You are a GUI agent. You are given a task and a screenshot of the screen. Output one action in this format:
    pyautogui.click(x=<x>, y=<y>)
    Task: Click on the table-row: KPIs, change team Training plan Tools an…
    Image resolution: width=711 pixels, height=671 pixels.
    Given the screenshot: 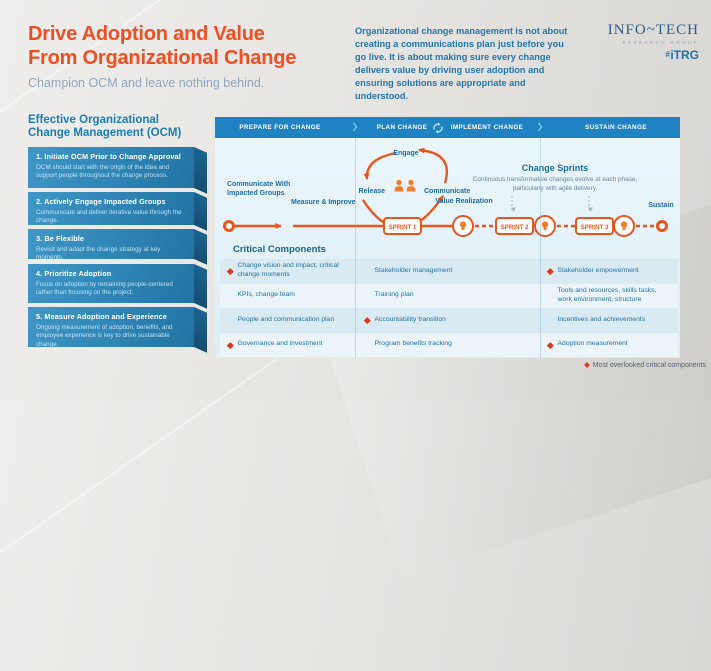 What is the action you would take?
    pyautogui.click(x=449, y=295)
    